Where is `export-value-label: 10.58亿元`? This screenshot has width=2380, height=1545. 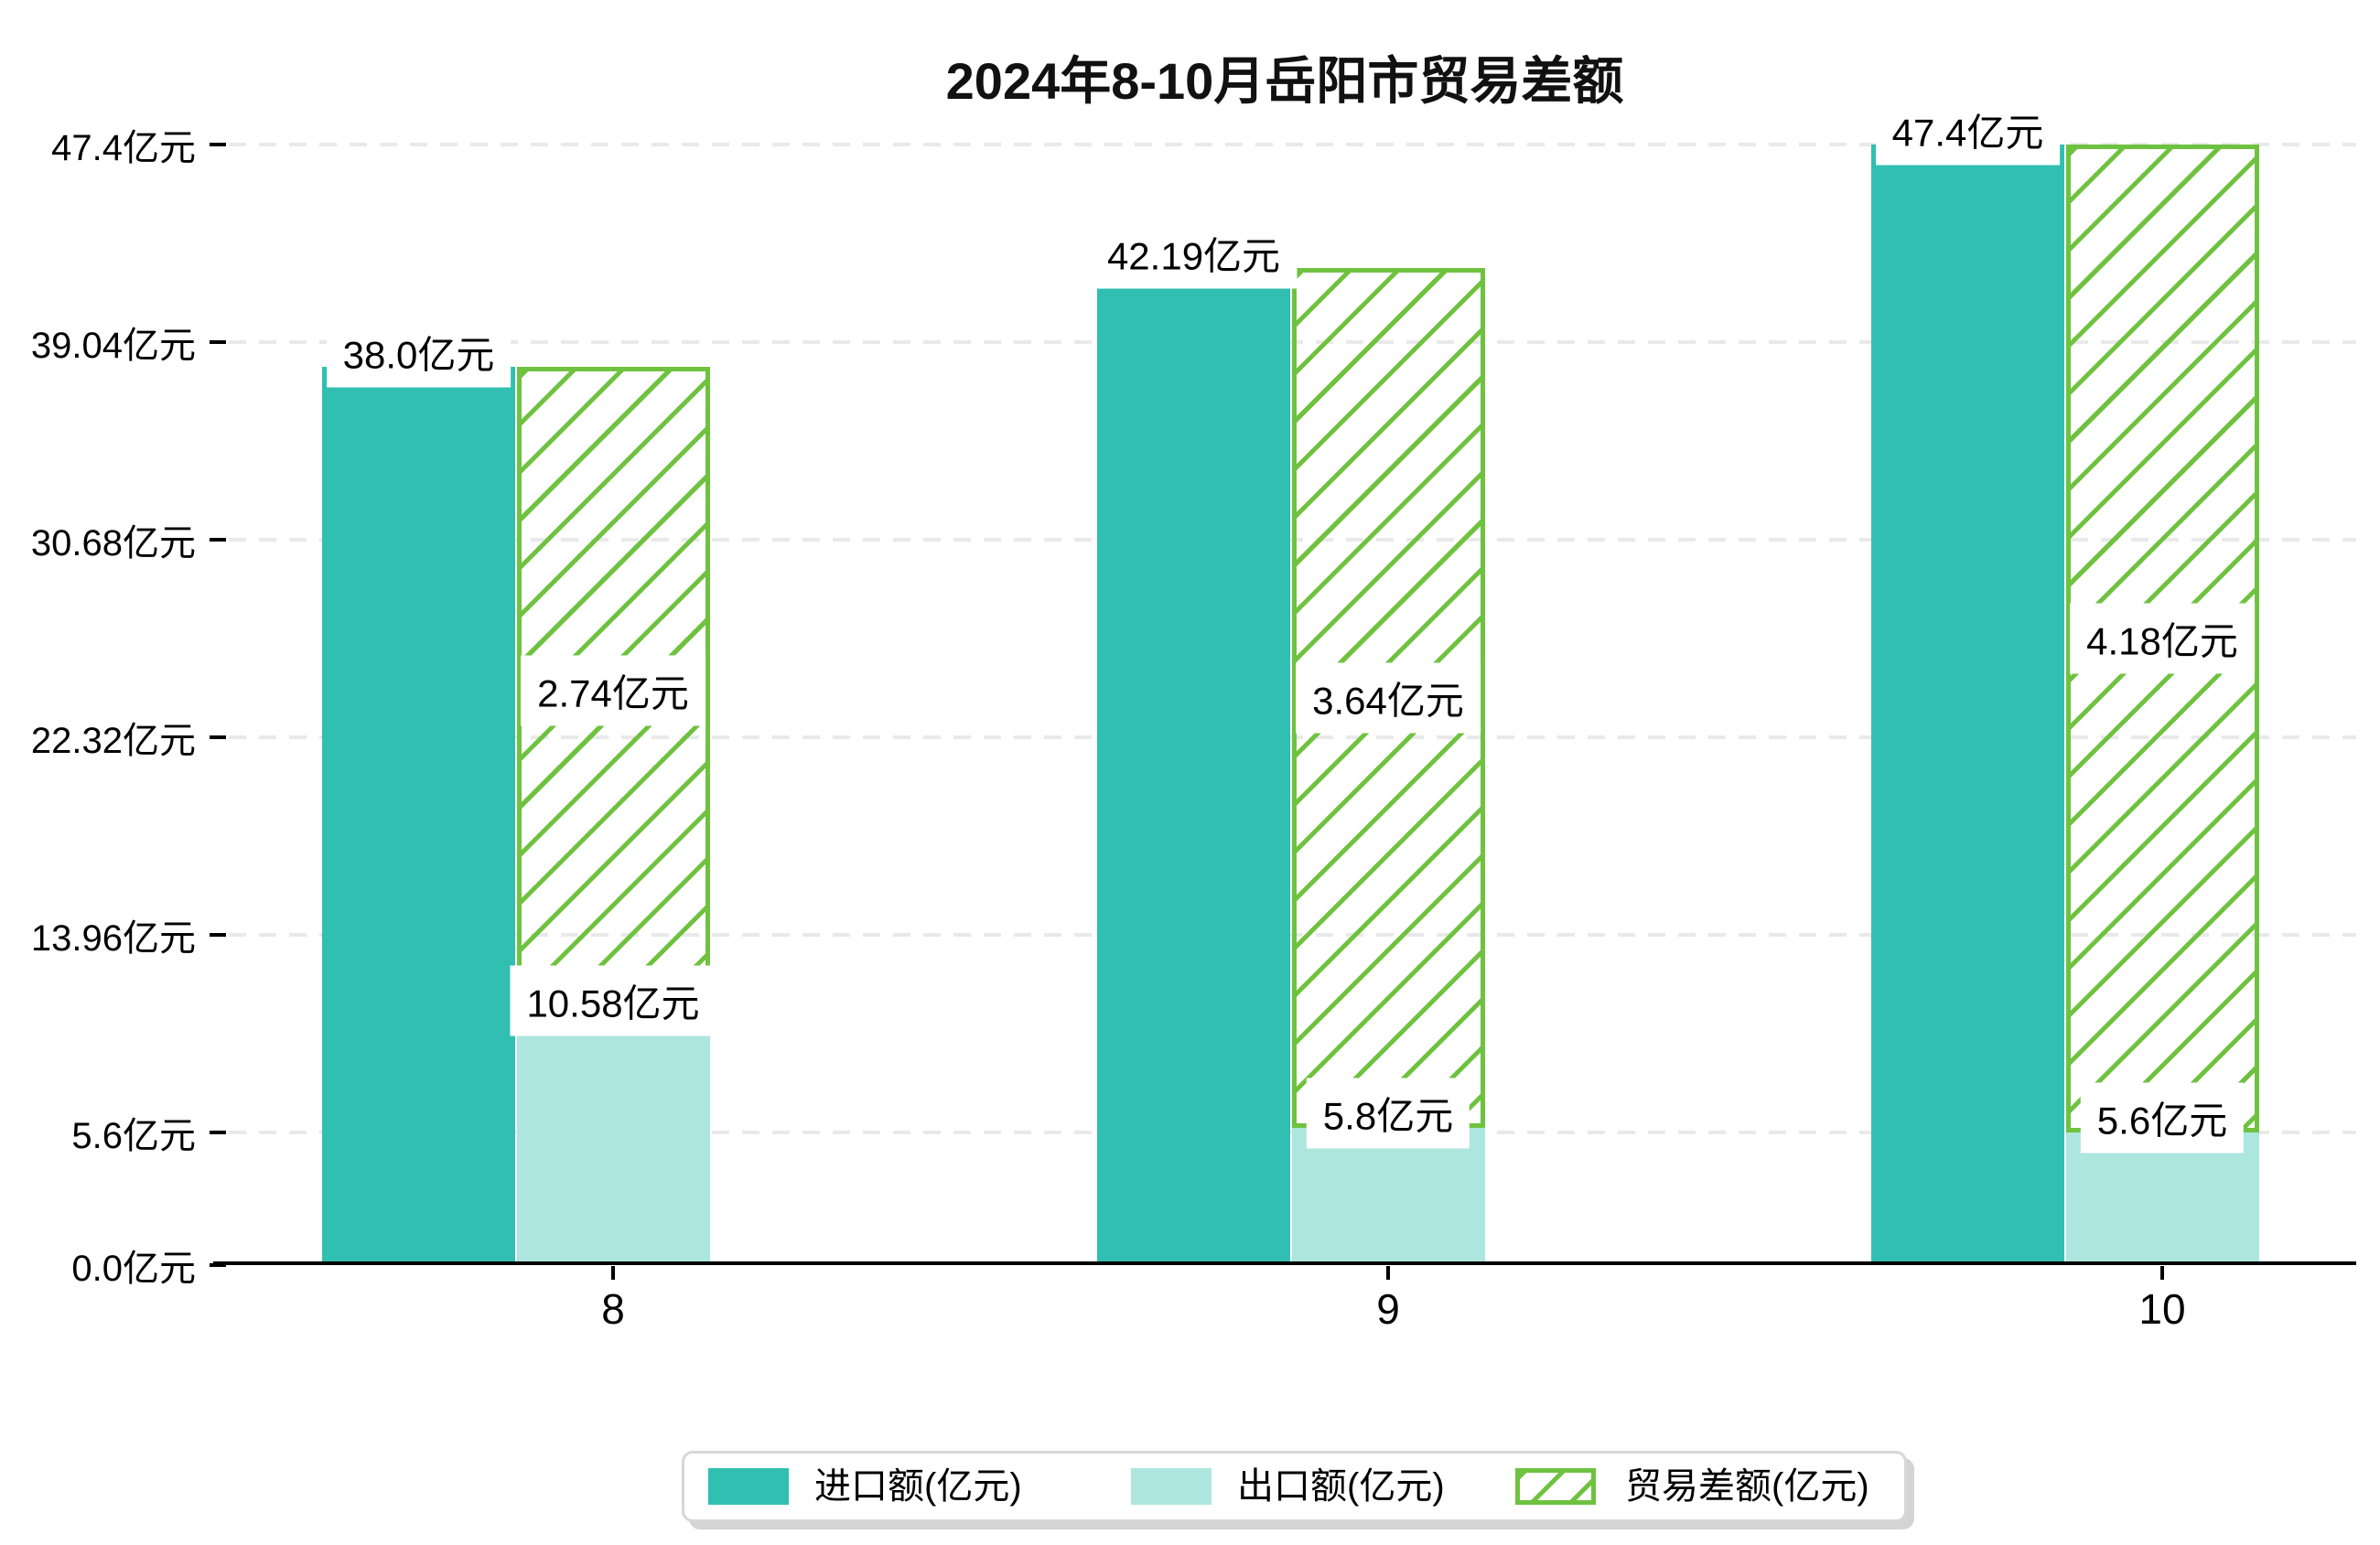
export-value-label: 10.58亿元 is located at coordinates (613, 1001).